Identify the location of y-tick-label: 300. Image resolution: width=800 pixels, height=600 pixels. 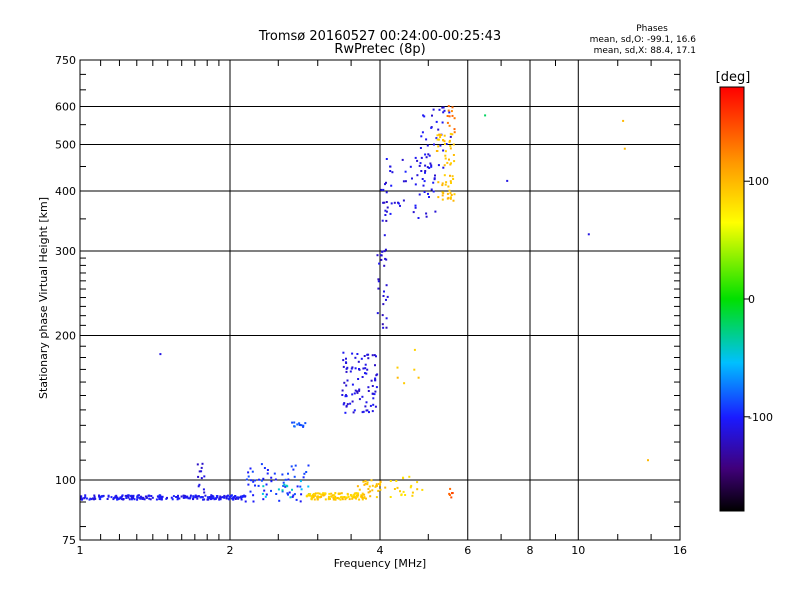
(65, 251).